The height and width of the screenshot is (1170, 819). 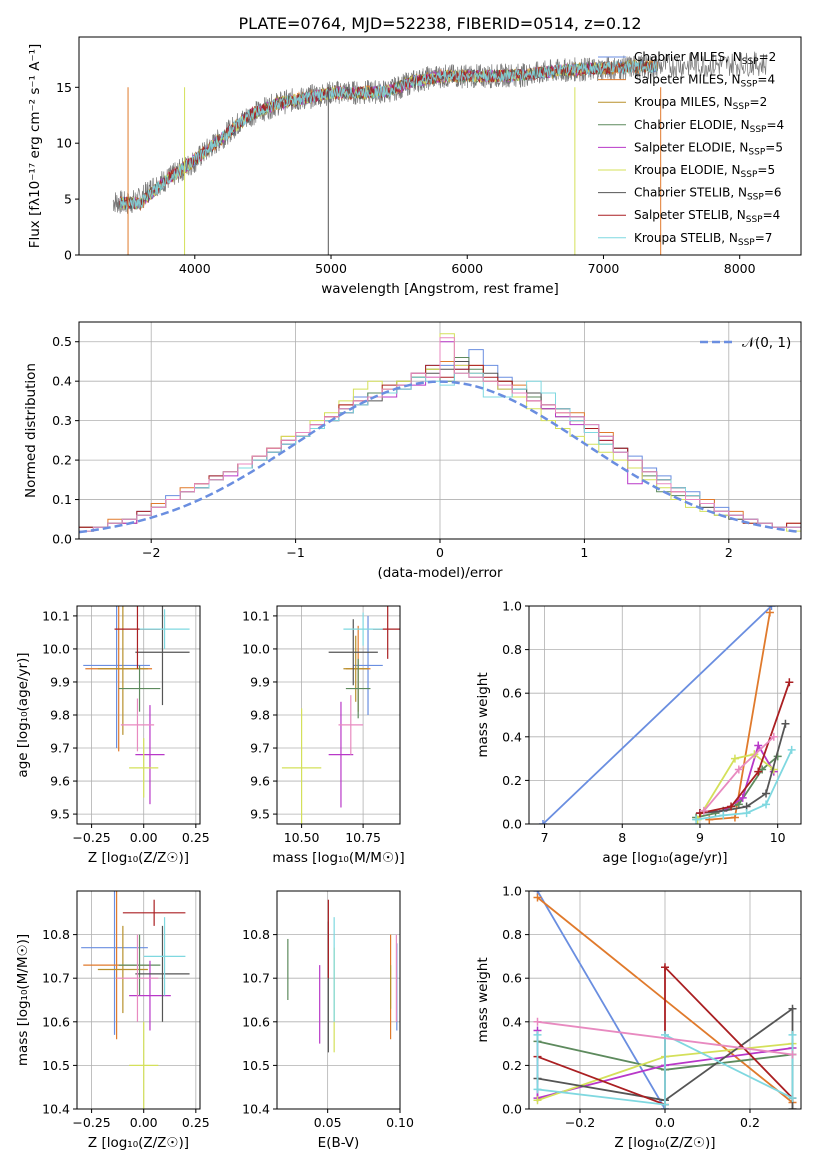 What do you see at coordinates (512, 693) in the screenshot?
I see `y-tick-label: 0.6` at bounding box center [512, 693].